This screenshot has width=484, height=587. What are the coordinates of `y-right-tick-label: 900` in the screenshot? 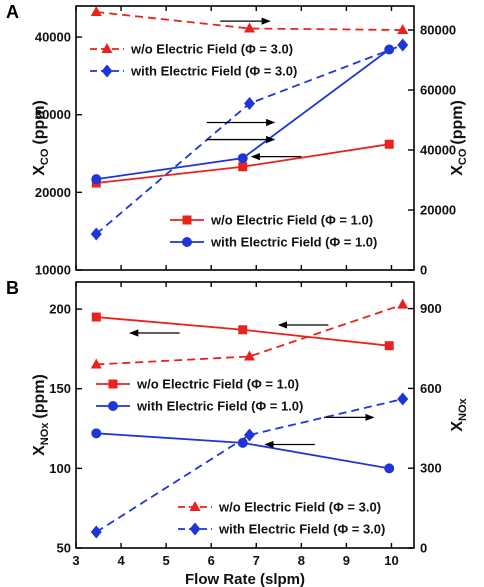 It's located at (431, 308).